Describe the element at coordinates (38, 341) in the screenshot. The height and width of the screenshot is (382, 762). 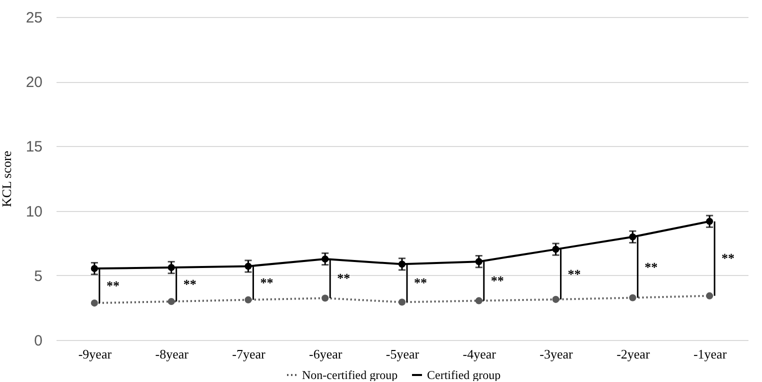
I see `y-tick-label: 0` at that location.